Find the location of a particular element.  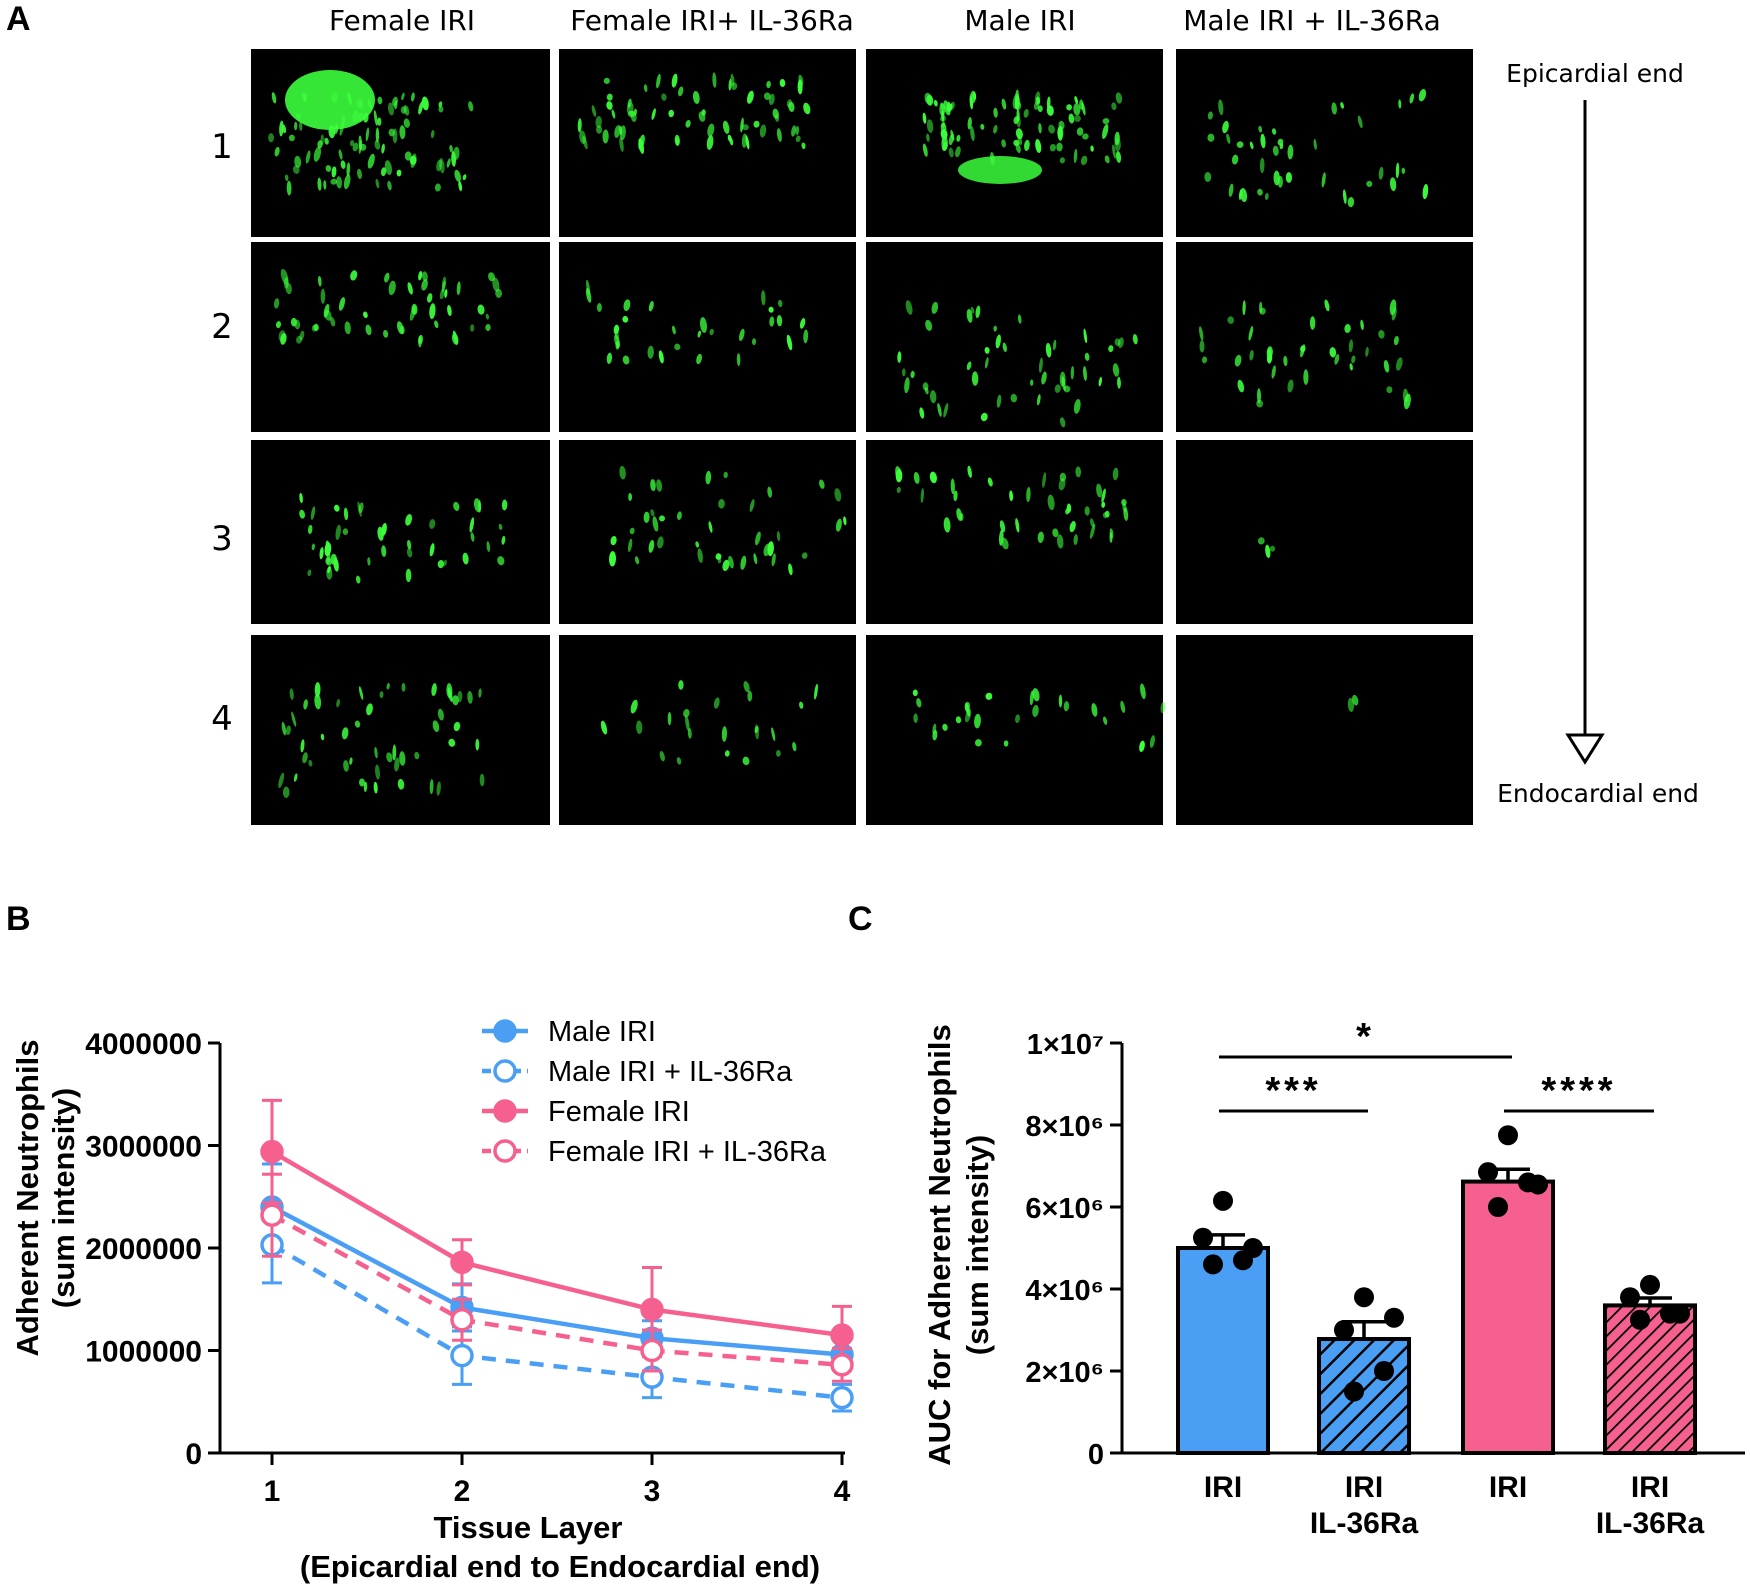

legend-label: Female IRI + IL-36Ra is located at coordinates (687, 1152).